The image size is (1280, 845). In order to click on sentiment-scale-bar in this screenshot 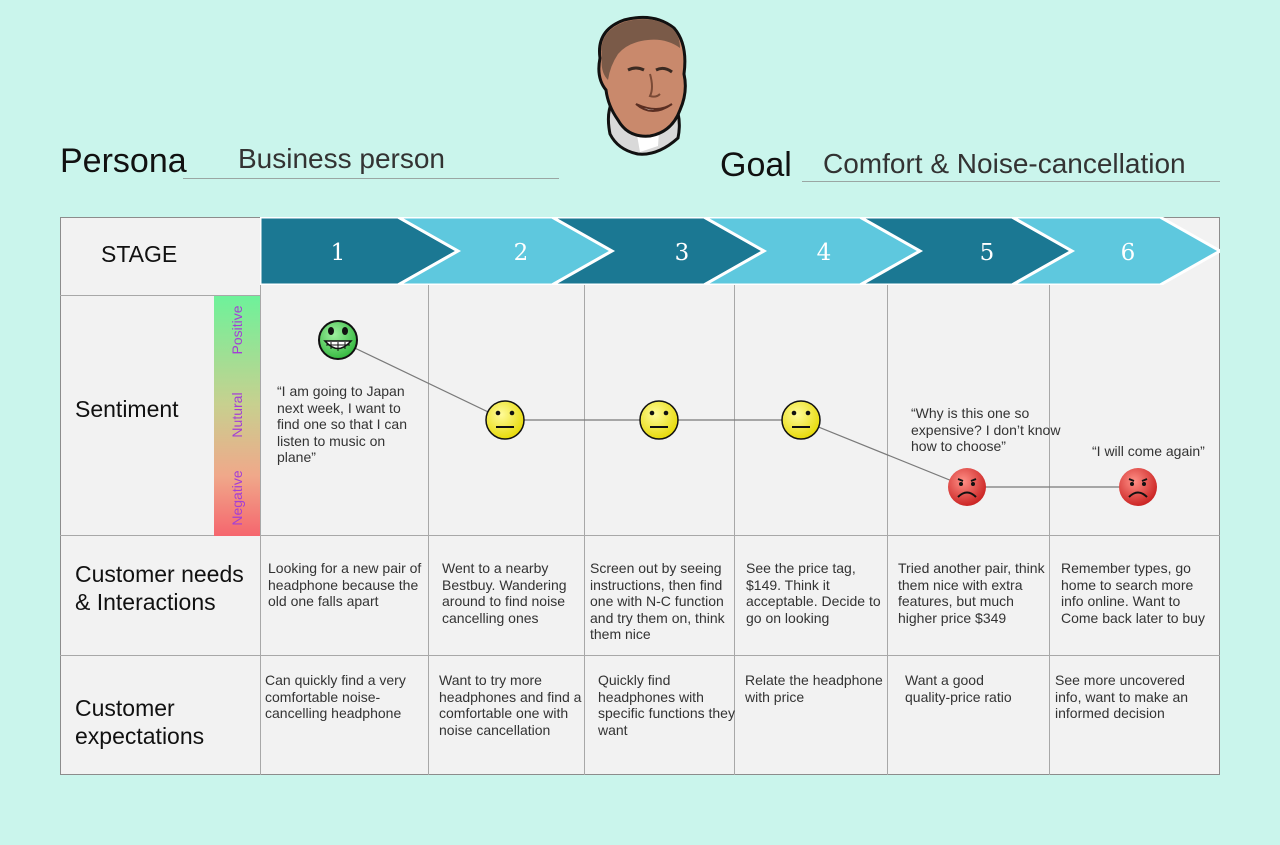, I will do `click(237, 416)`.